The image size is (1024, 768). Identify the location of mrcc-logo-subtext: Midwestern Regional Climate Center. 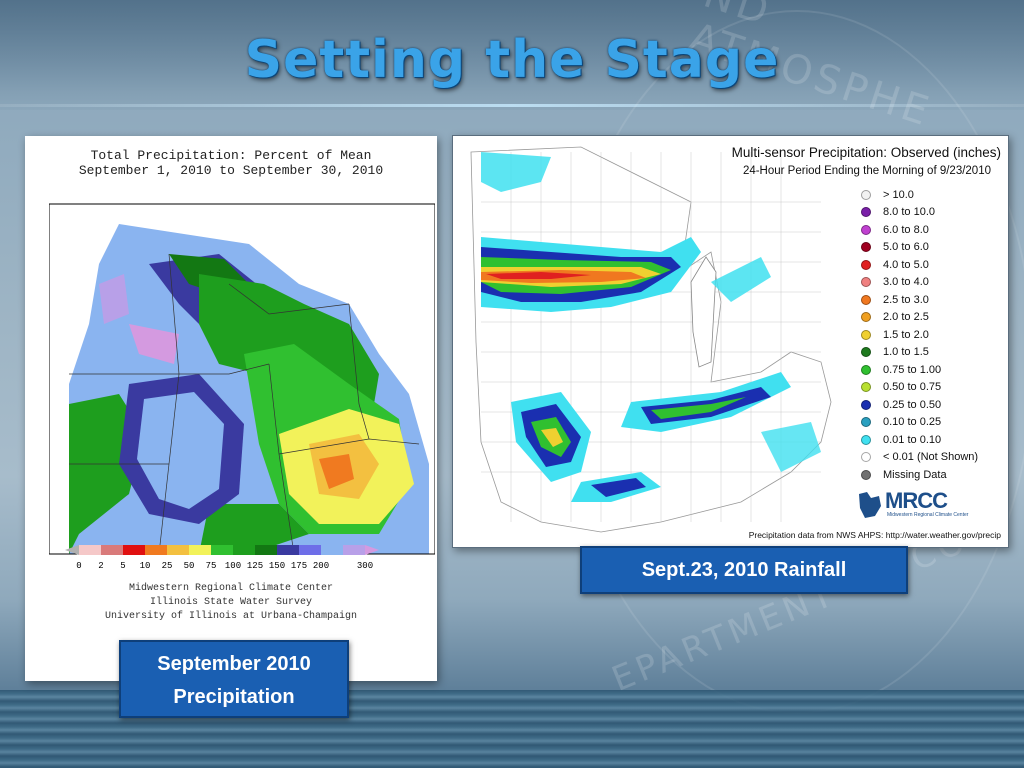
(928, 515).